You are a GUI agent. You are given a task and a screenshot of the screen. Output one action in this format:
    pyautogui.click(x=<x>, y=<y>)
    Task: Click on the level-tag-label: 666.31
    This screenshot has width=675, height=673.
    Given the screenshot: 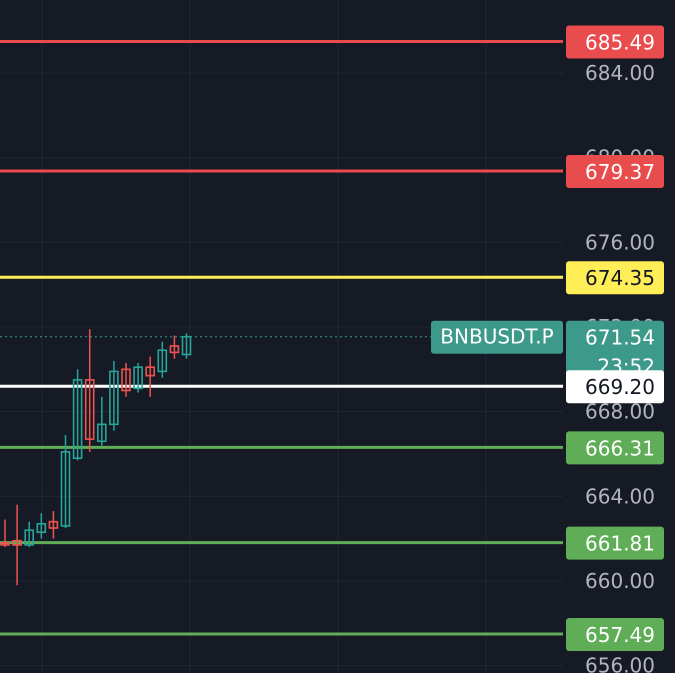 What is the action you would take?
    pyautogui.click(x=620, y=448)
    